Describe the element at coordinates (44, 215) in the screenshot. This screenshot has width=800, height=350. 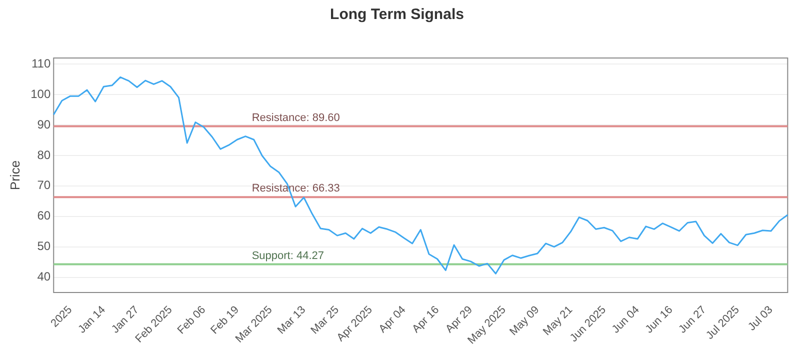
I see `y-tick-label: 60` at that location.